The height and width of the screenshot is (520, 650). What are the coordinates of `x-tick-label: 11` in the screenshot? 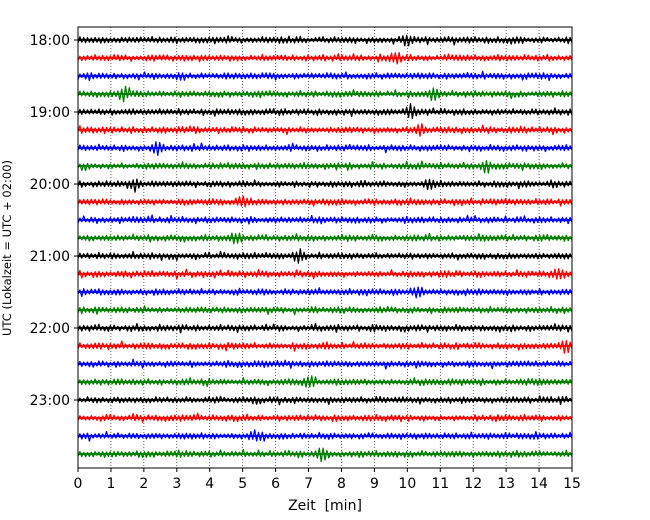 It's located at (440, 484).